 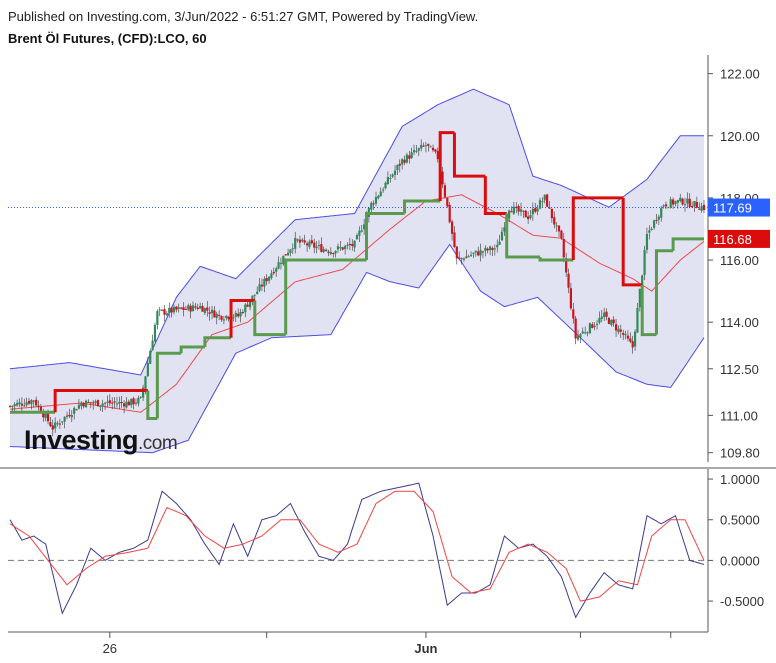 I want to click on logo-suffix: .com, so click(x=158, y=443).